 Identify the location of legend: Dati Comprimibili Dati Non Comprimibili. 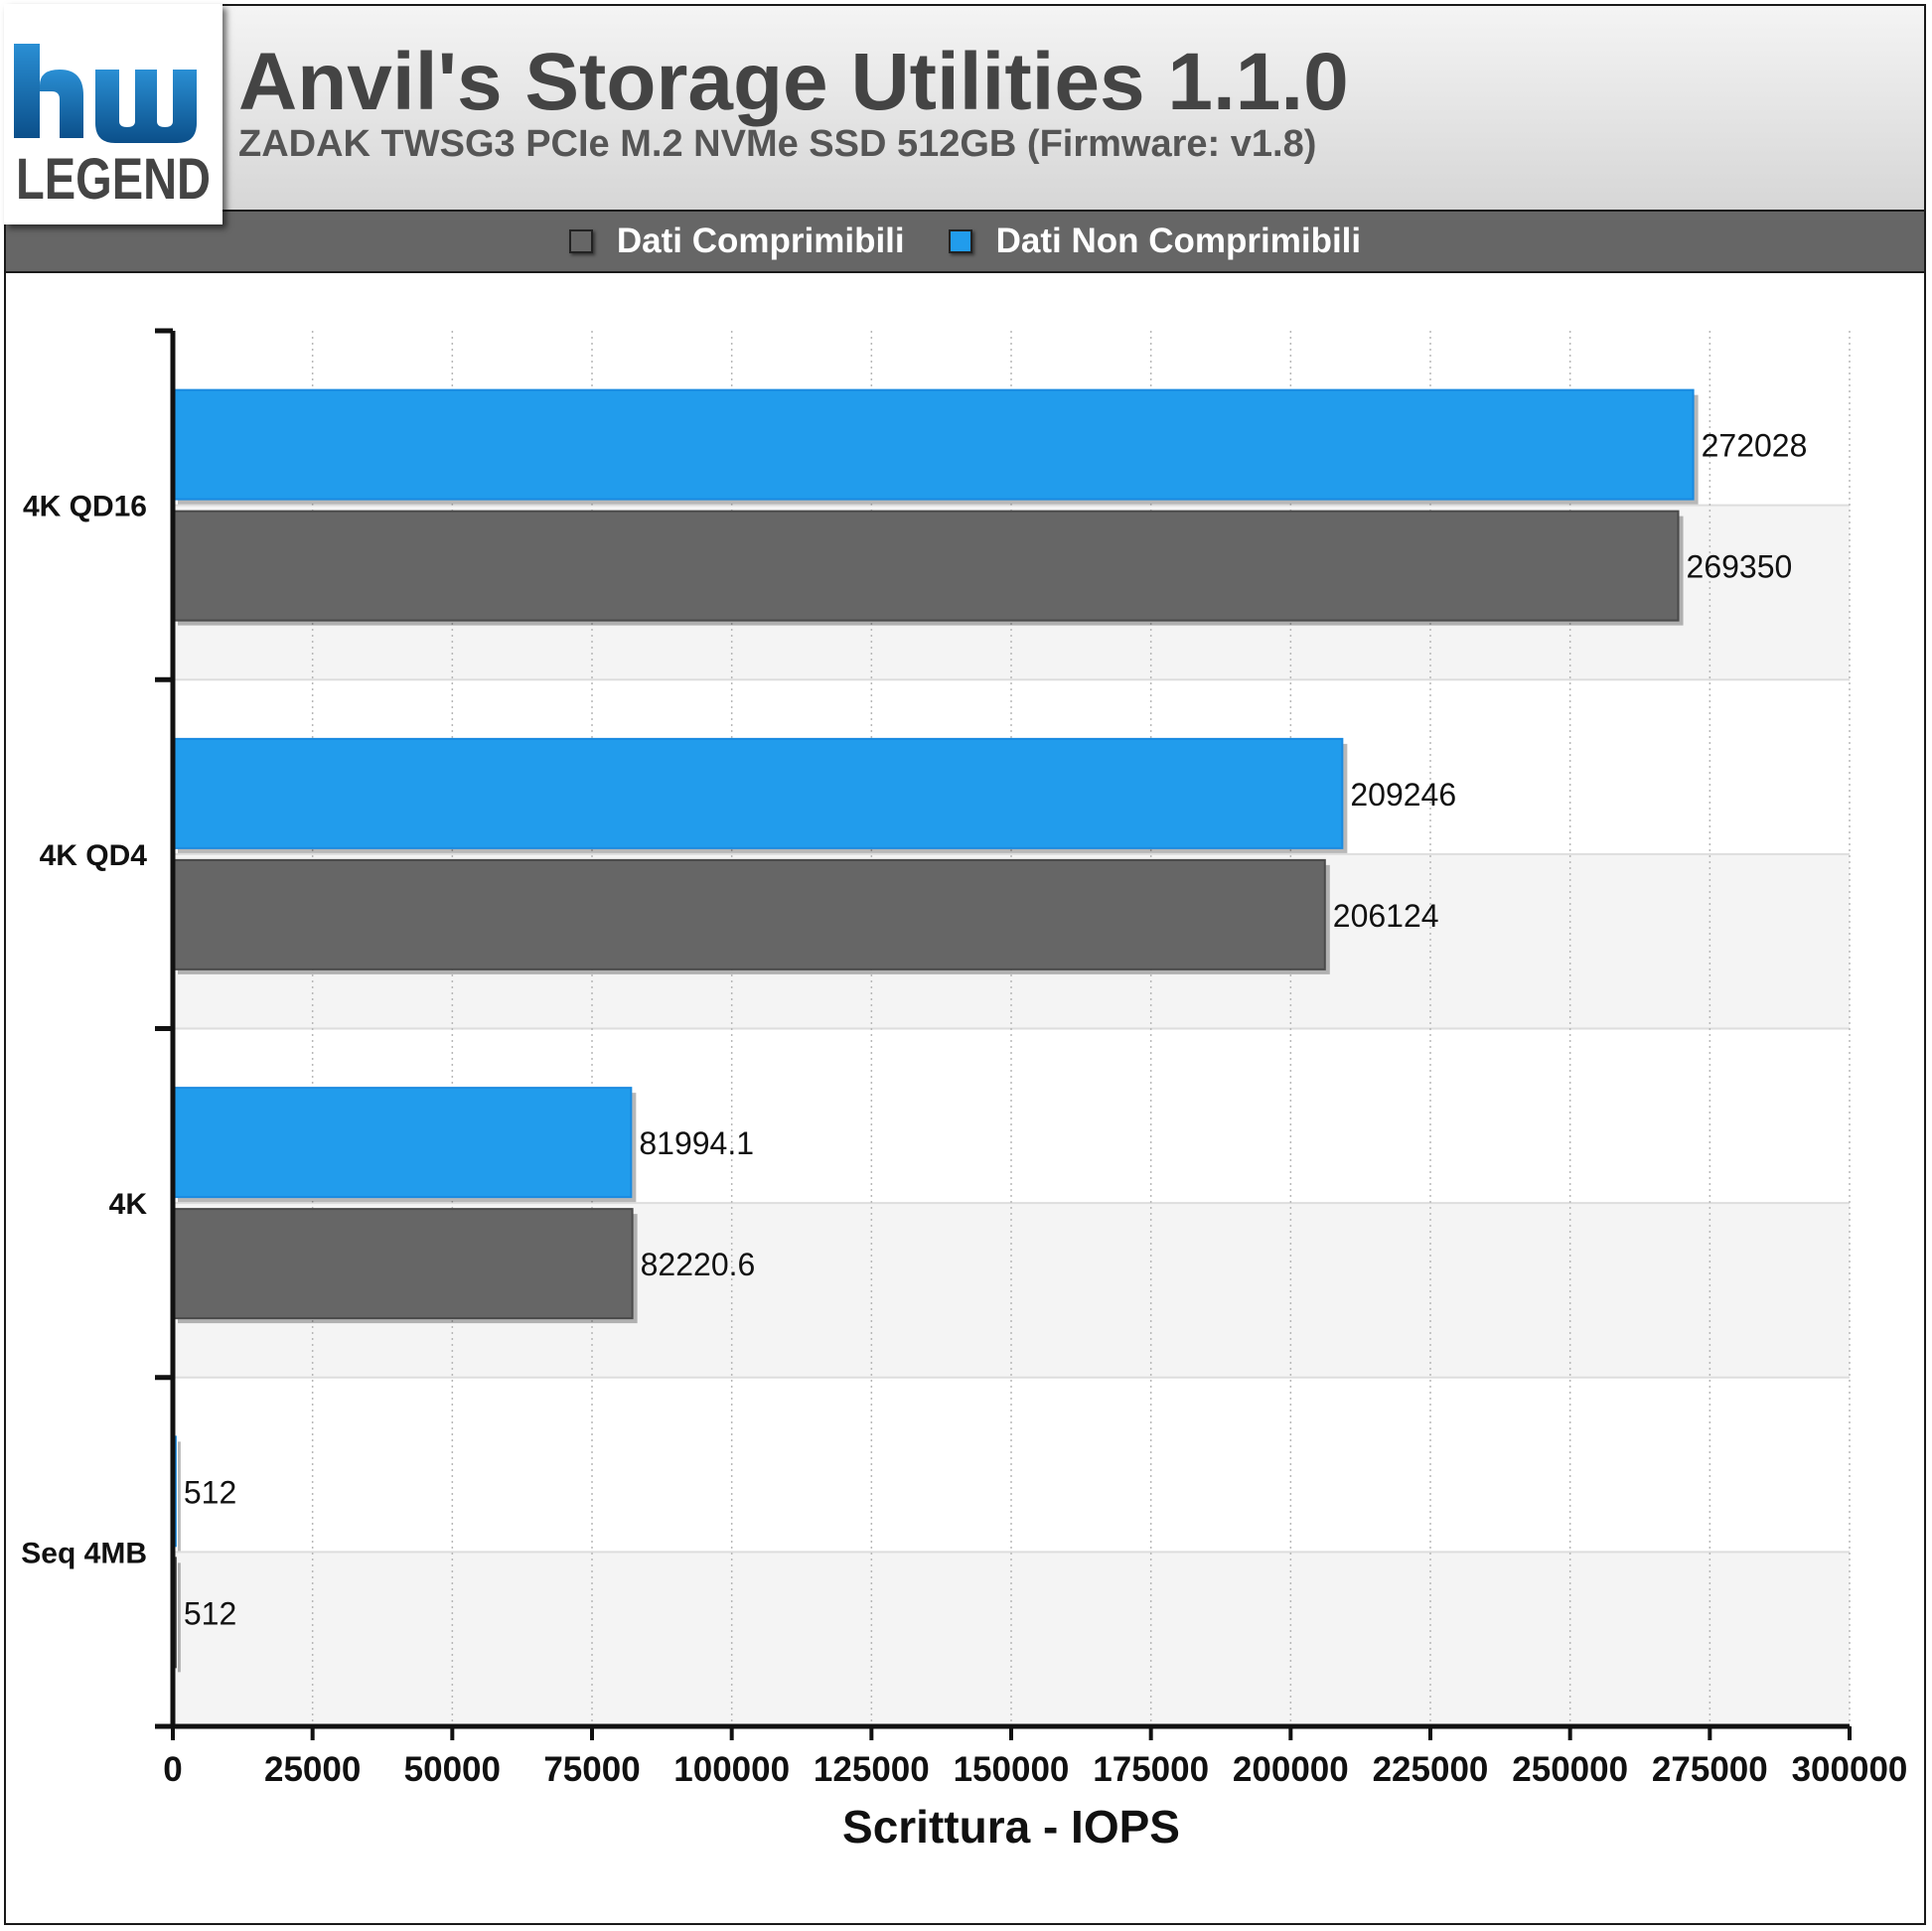
(965, 242).